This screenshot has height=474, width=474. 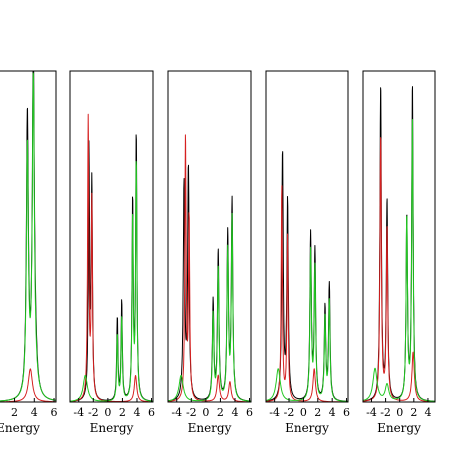 I want to click on dos-panel-2: -4 -2 0 2 4 6 Energy, so click(x=112, y=252).